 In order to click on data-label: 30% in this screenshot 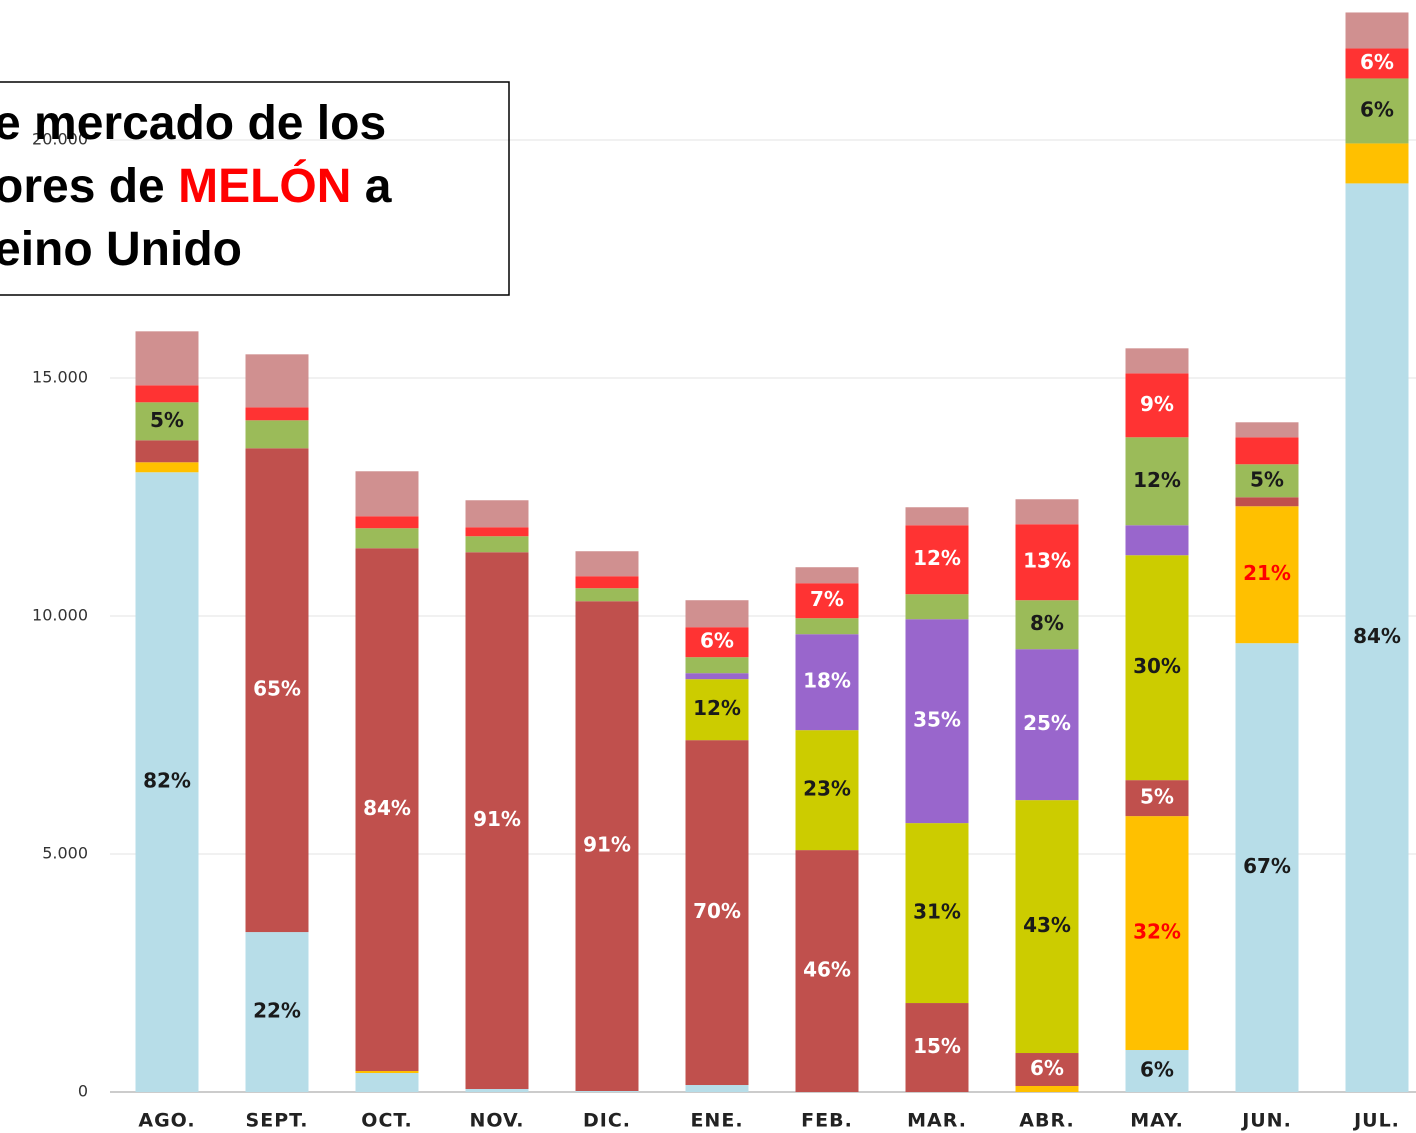, I will do `click(1157, 666)`.